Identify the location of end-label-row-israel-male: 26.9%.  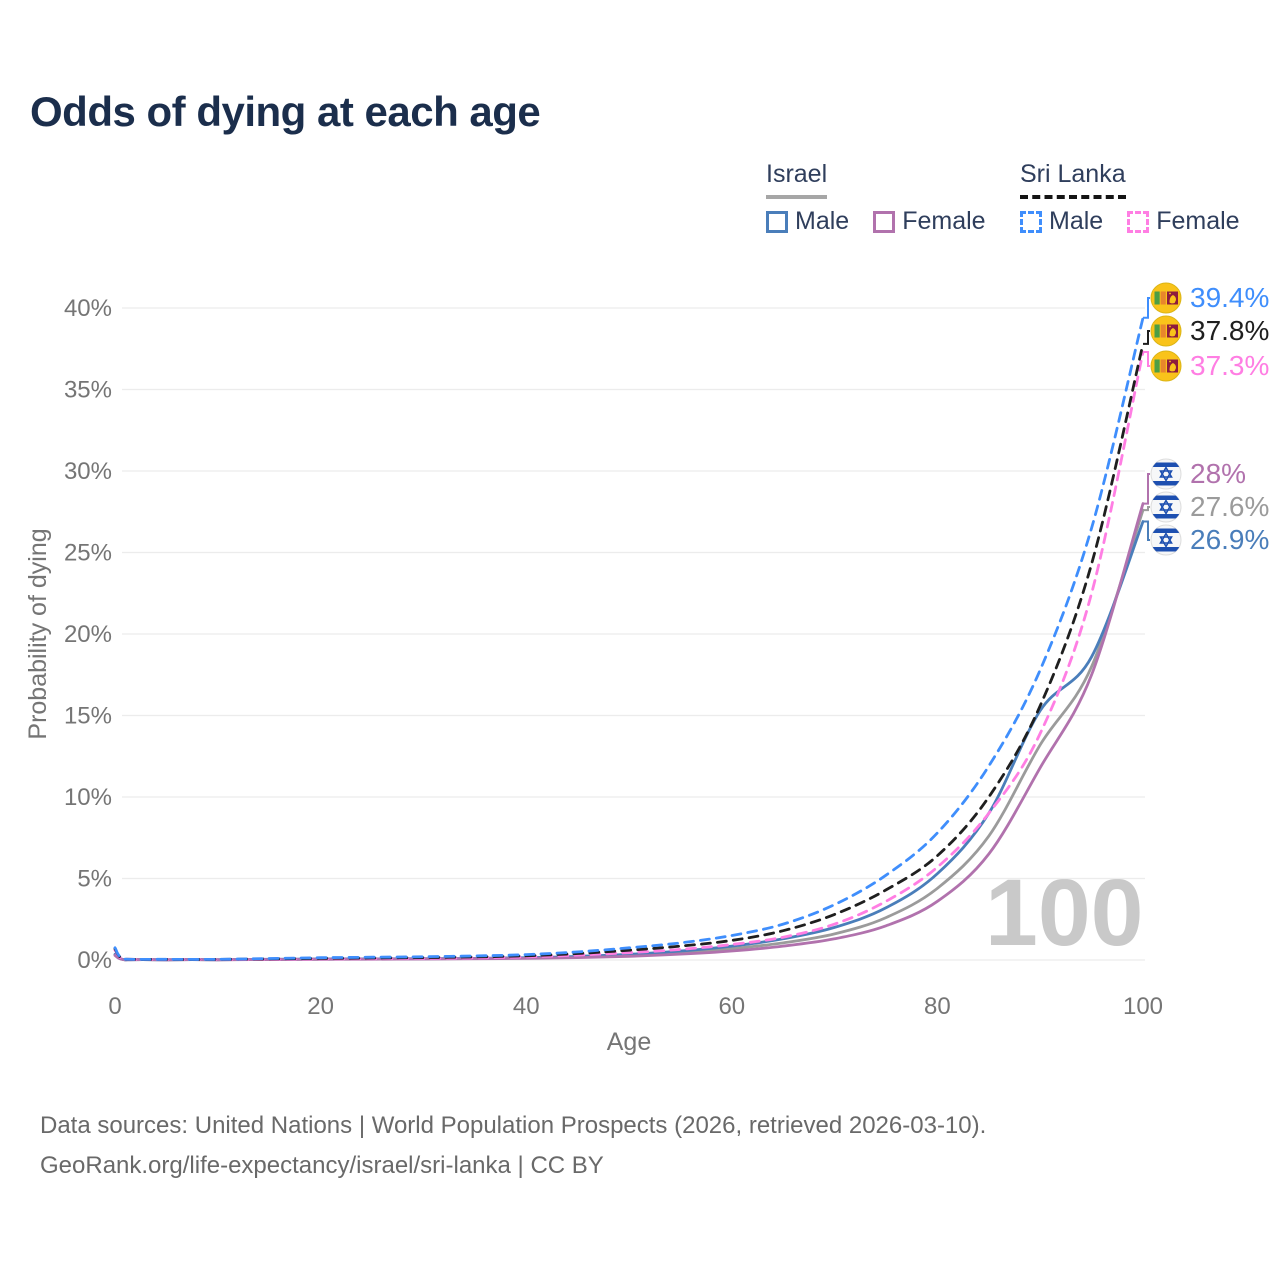
(1209, 540).